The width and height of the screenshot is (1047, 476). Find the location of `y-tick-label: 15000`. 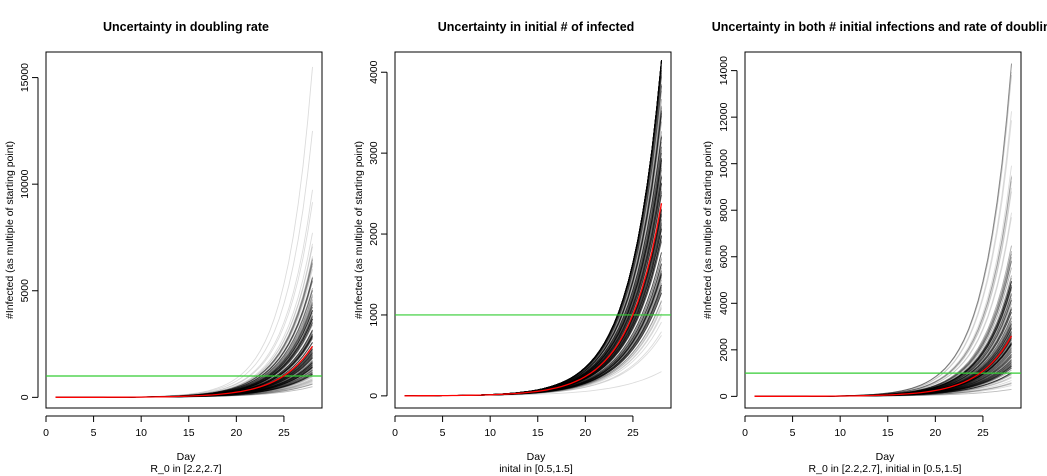

y-tick-label: 15000 is located at coordinates (25, 77).